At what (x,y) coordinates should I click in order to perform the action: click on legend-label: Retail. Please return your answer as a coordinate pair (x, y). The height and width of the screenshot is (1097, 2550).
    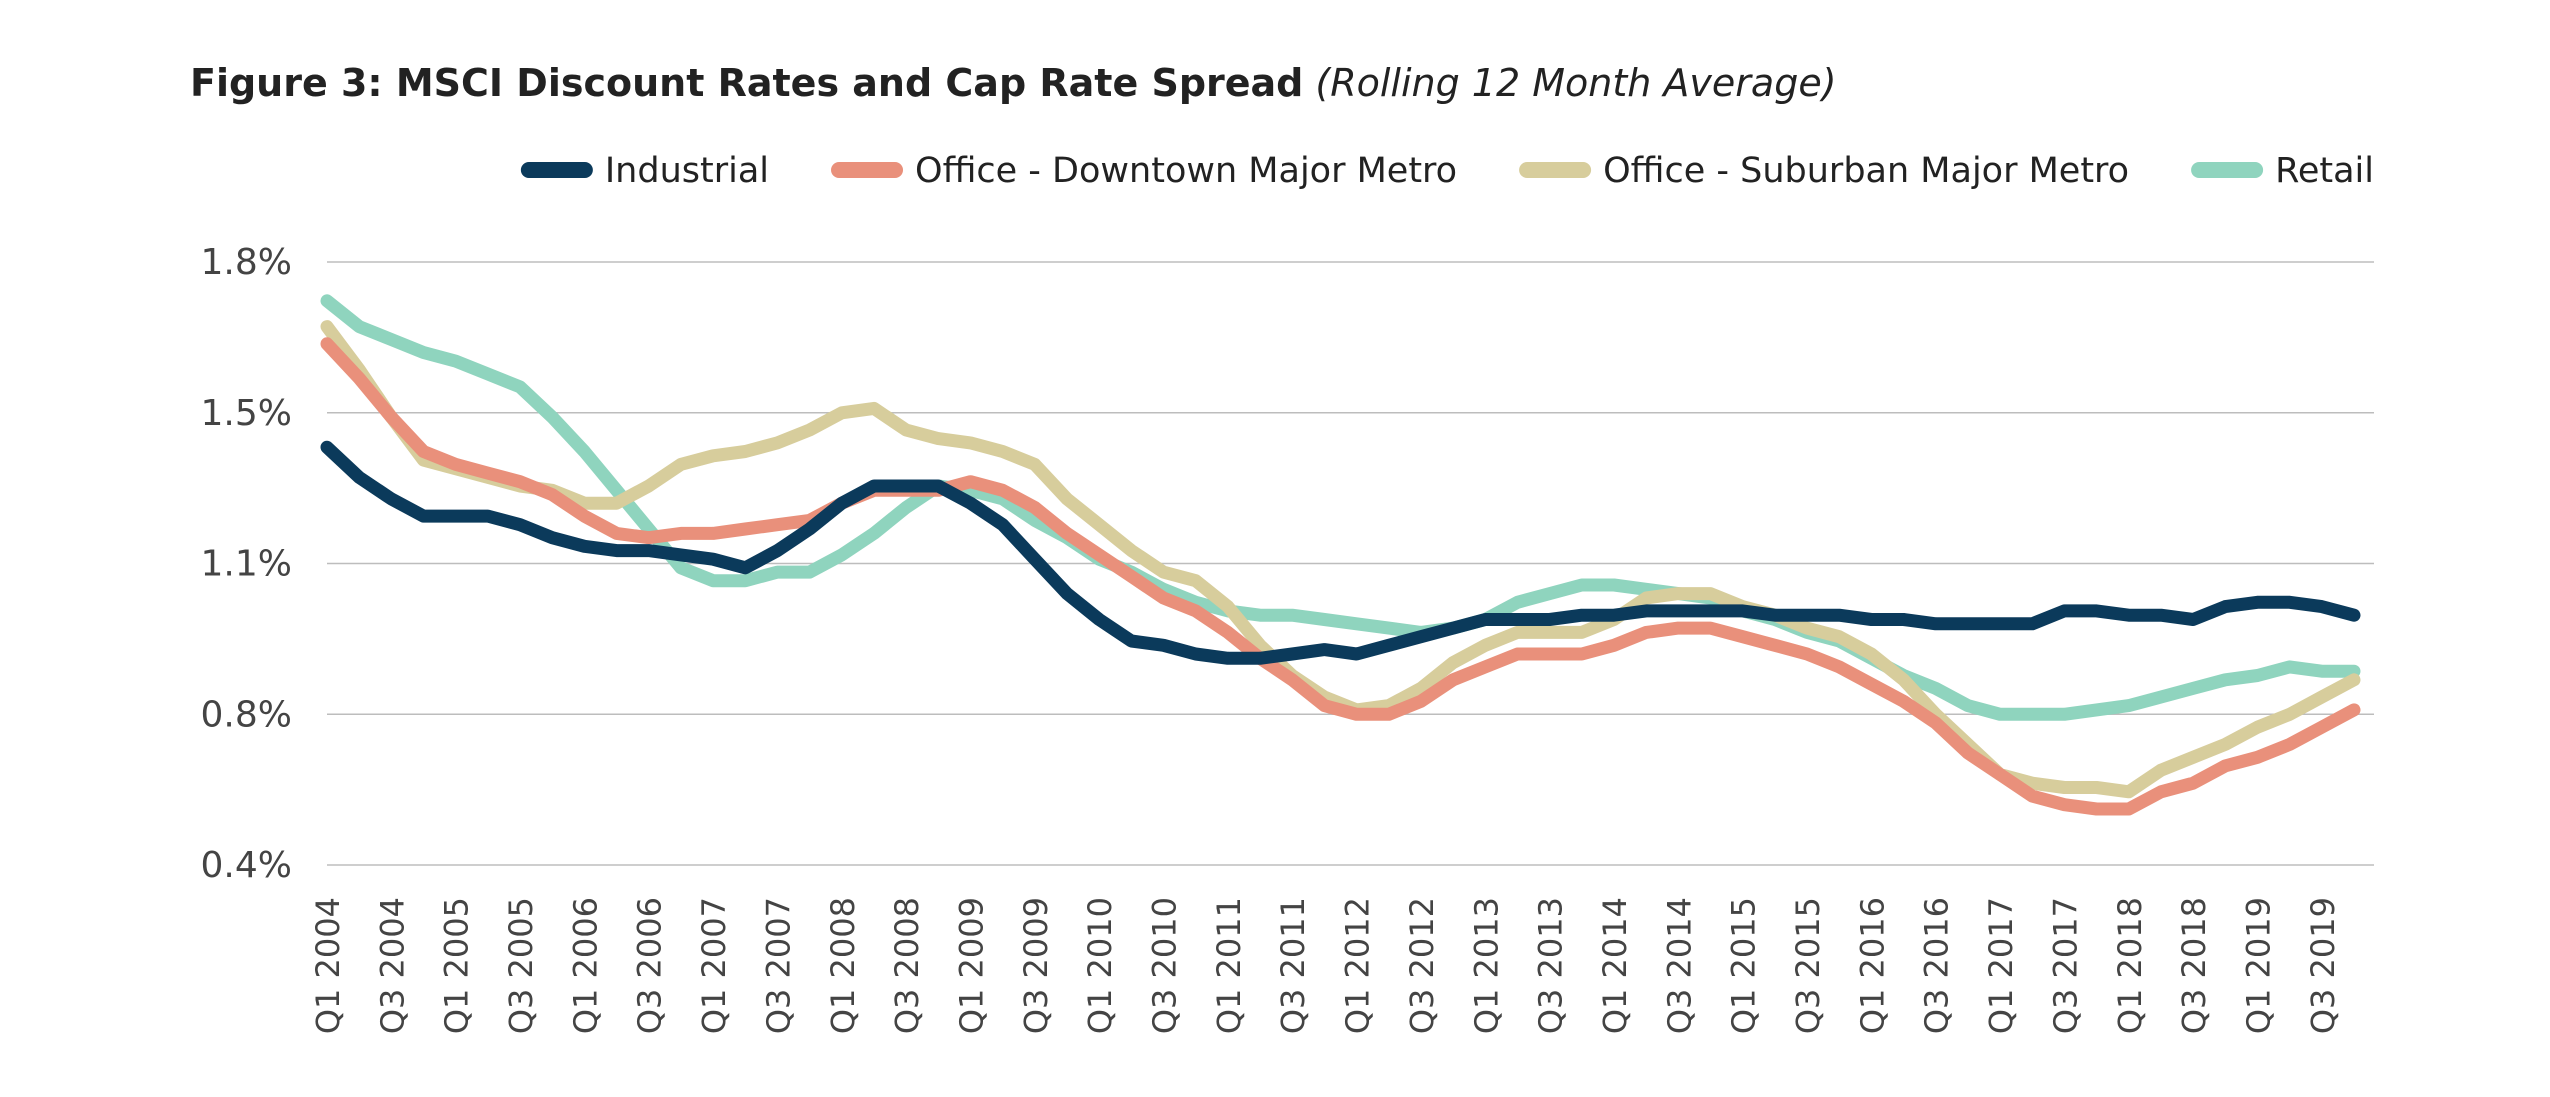
    Looking at the image, I should click on (2324, 171).